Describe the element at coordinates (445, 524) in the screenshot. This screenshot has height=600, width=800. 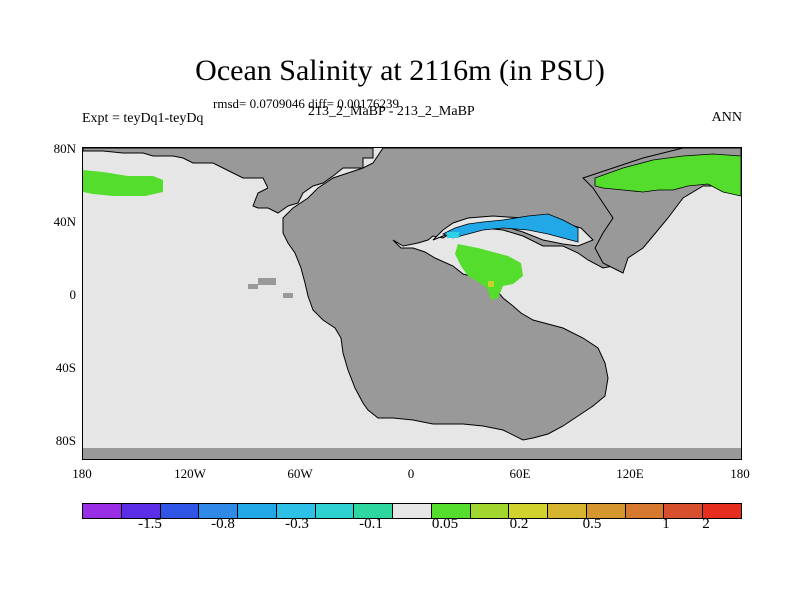
I see `colorbar-label: 0.05` at that location.